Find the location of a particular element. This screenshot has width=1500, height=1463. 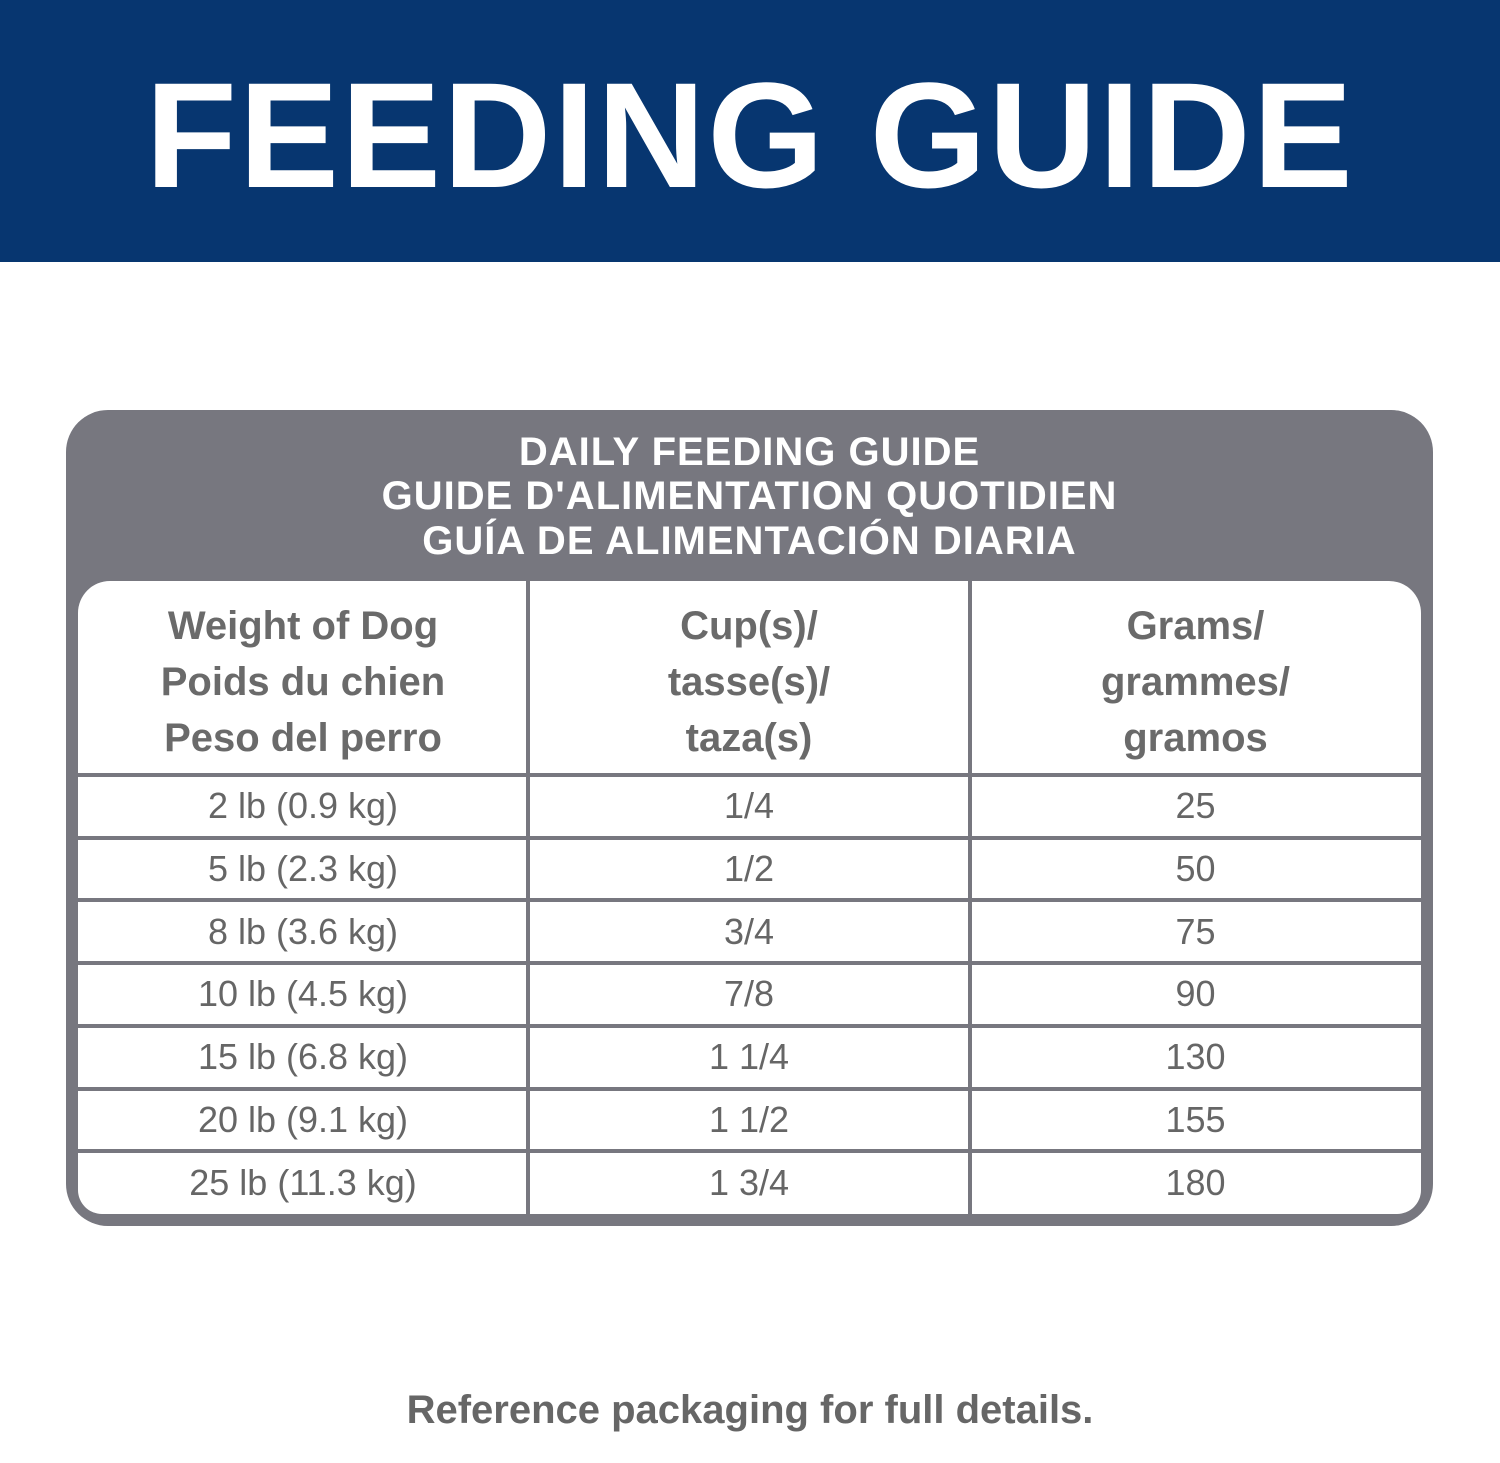

table-cell: 90 is located at coordinates (1195, 994).